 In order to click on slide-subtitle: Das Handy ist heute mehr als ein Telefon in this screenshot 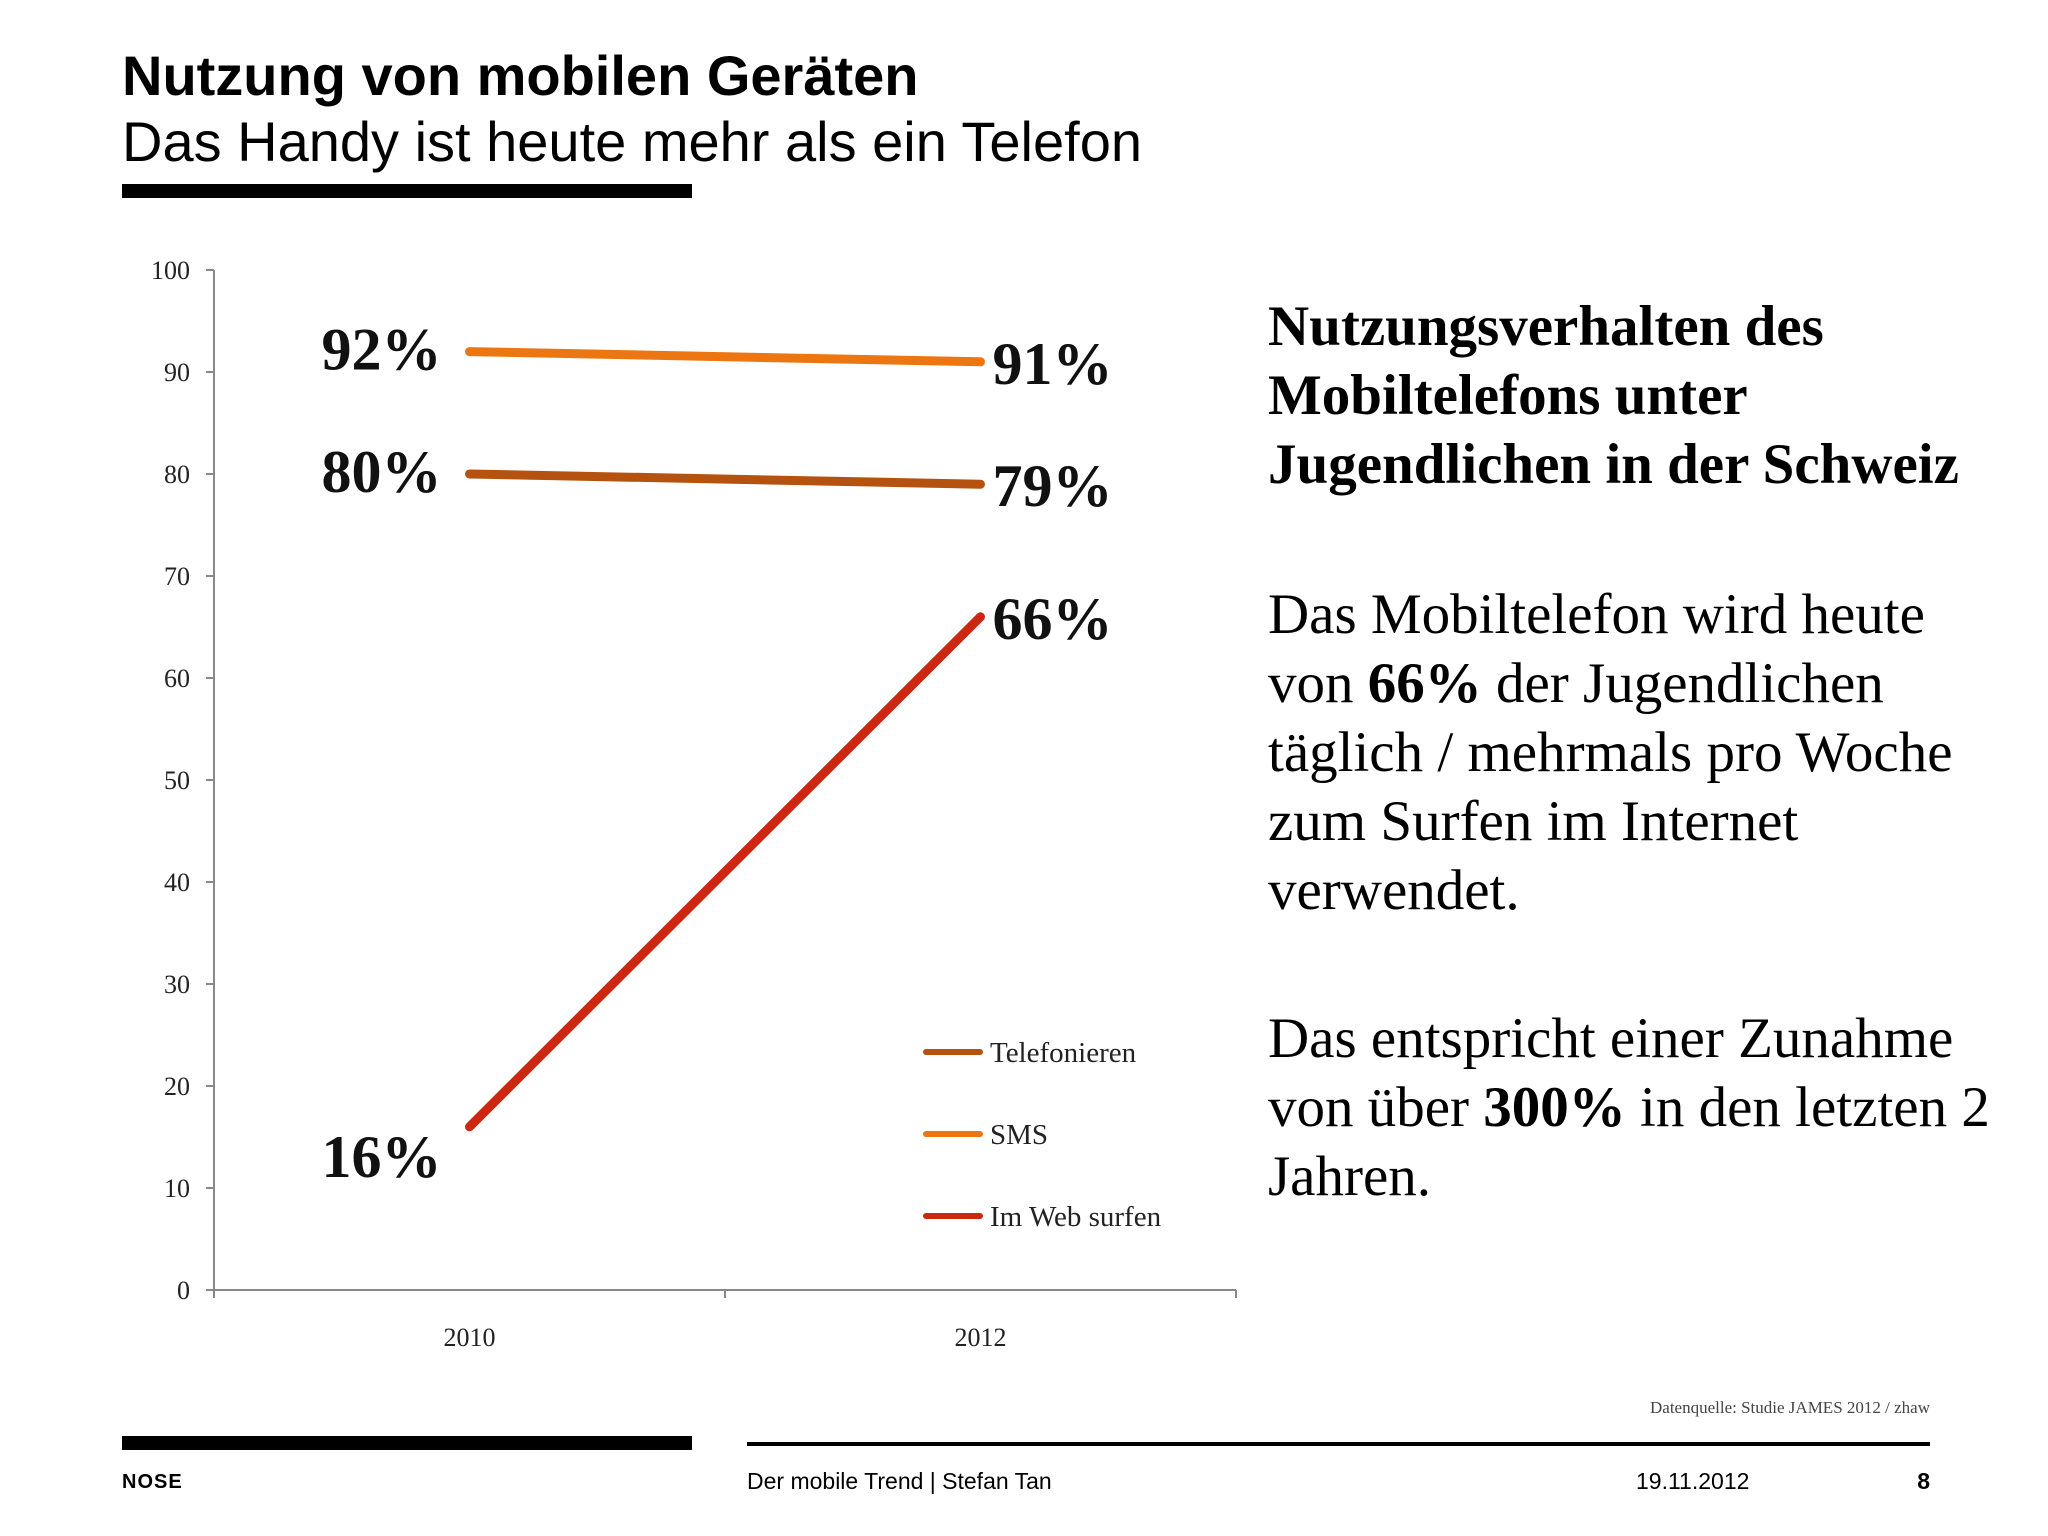, I will do `click(632, 141)`.